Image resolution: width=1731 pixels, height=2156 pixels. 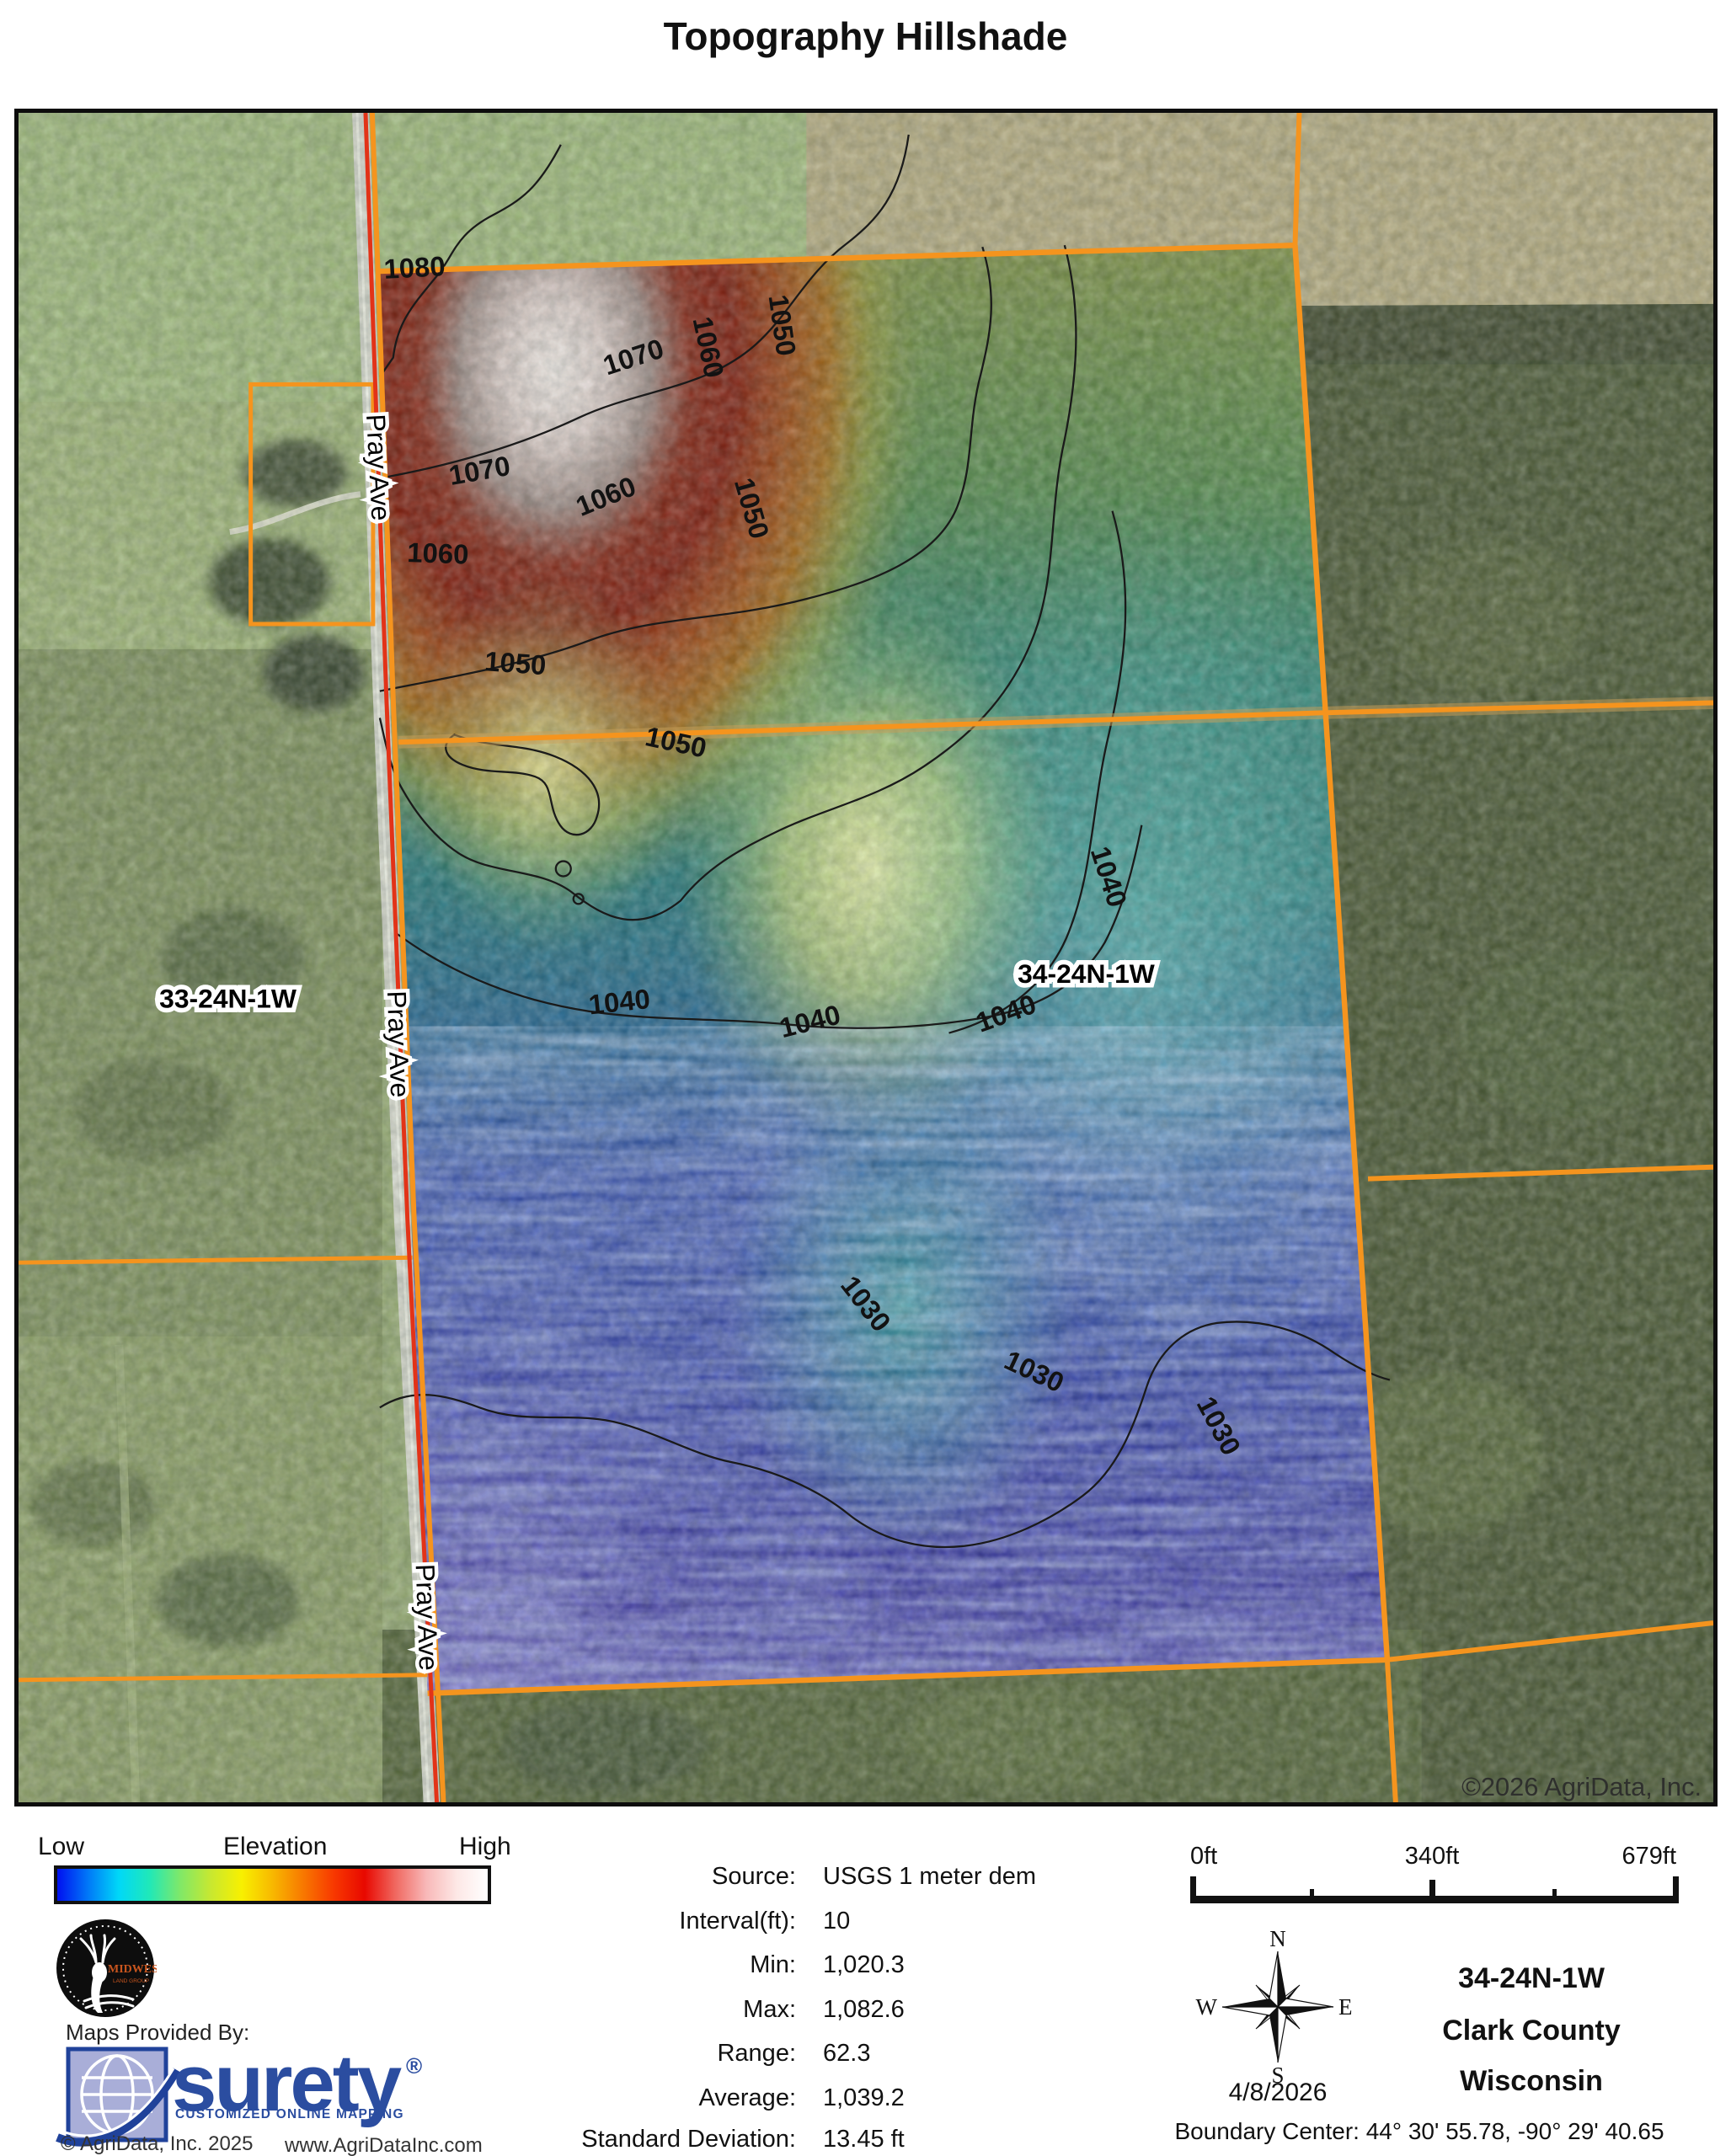 What do you see at coordinates (865, 36) in the screenshot?
I see `page-title: Topography Hillshade` at bounding box center [865, 36].